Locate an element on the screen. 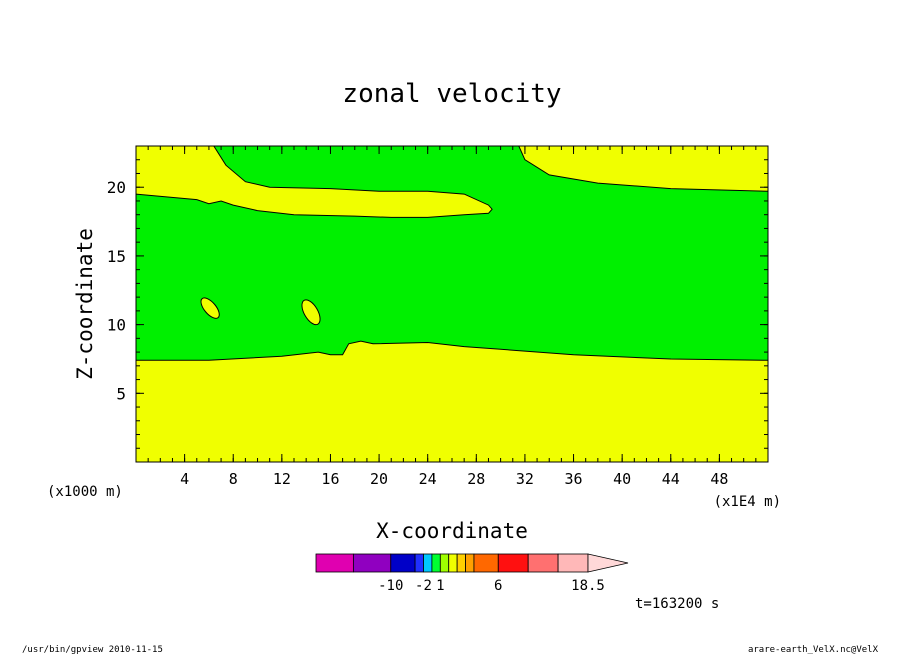  x-tick-label: 36 is located at coordinates (574, 479).